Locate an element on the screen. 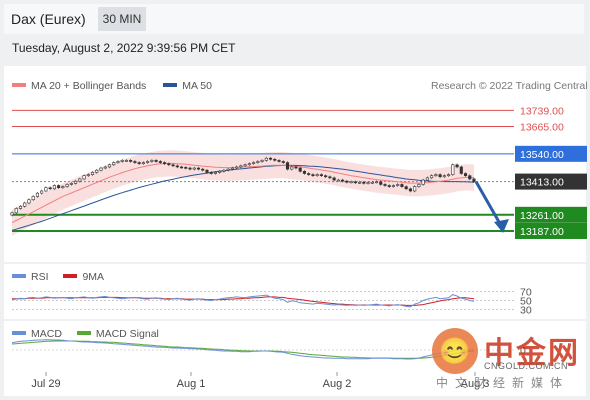  rsi-level-label: 50 is located at coordinates (526, 302).